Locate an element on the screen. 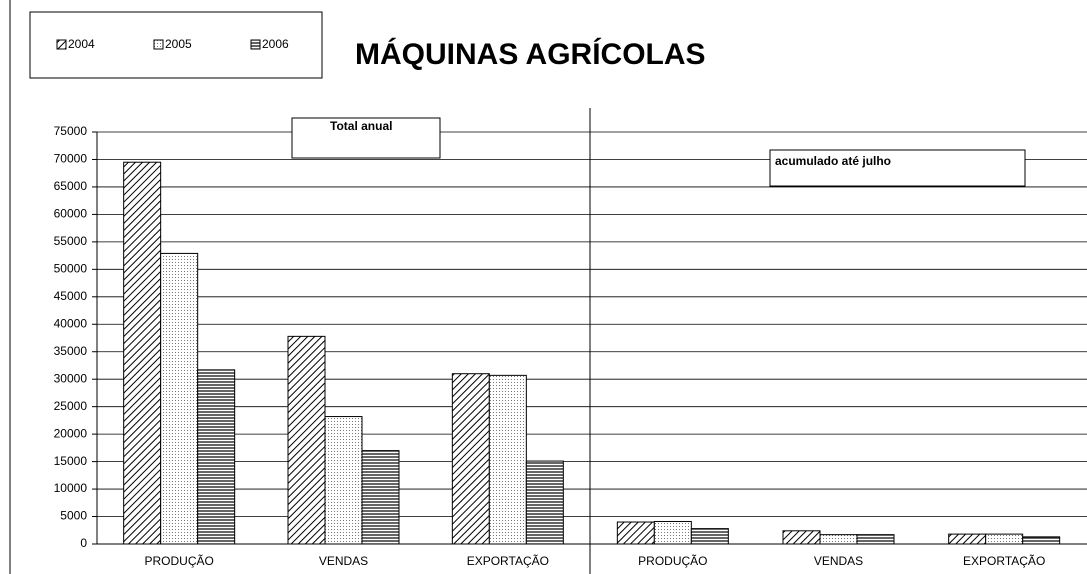 The width and height of the screenshot is (1087, 574). annotation: Total anual is located at coordinates (361, 126).